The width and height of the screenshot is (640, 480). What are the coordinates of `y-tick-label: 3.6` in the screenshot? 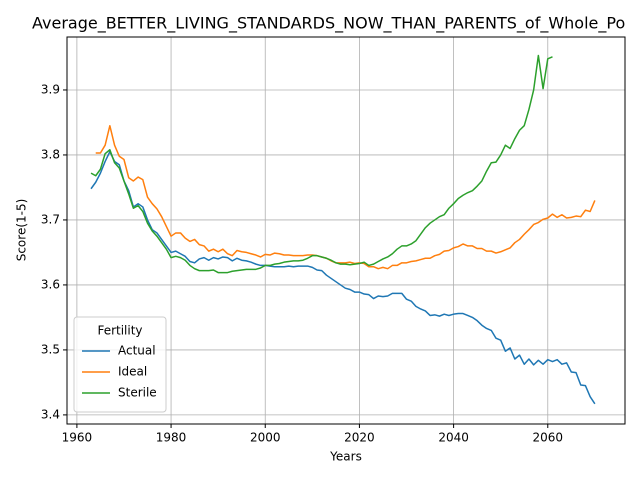 It's located at (50, 284).